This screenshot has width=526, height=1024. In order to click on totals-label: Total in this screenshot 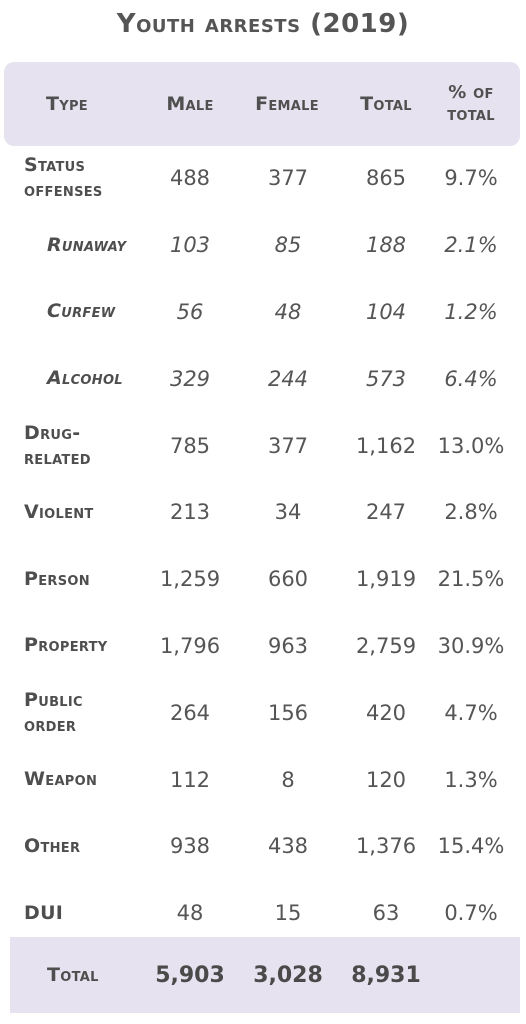, I will do `click(73, 974)`.